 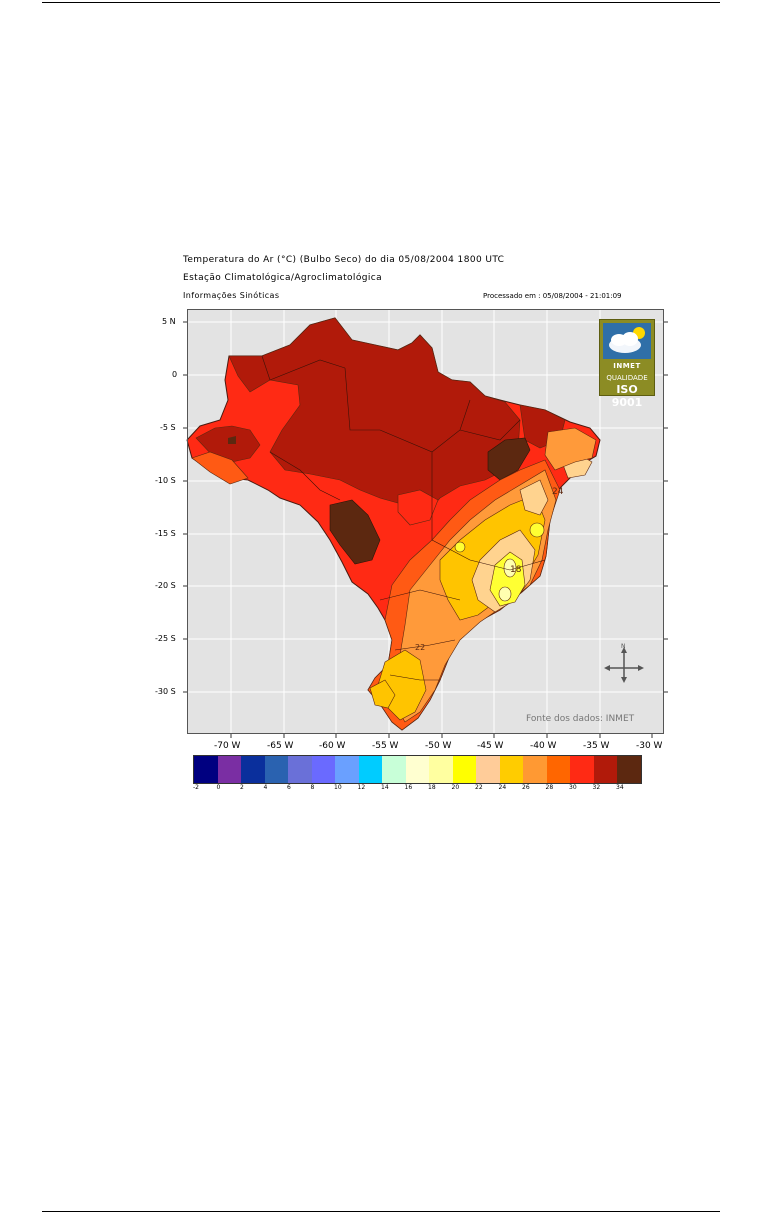 What do you see at coordinates (460, 547) in the screenshot?
I see `zone-20-west` at bounding box center [460, 547].